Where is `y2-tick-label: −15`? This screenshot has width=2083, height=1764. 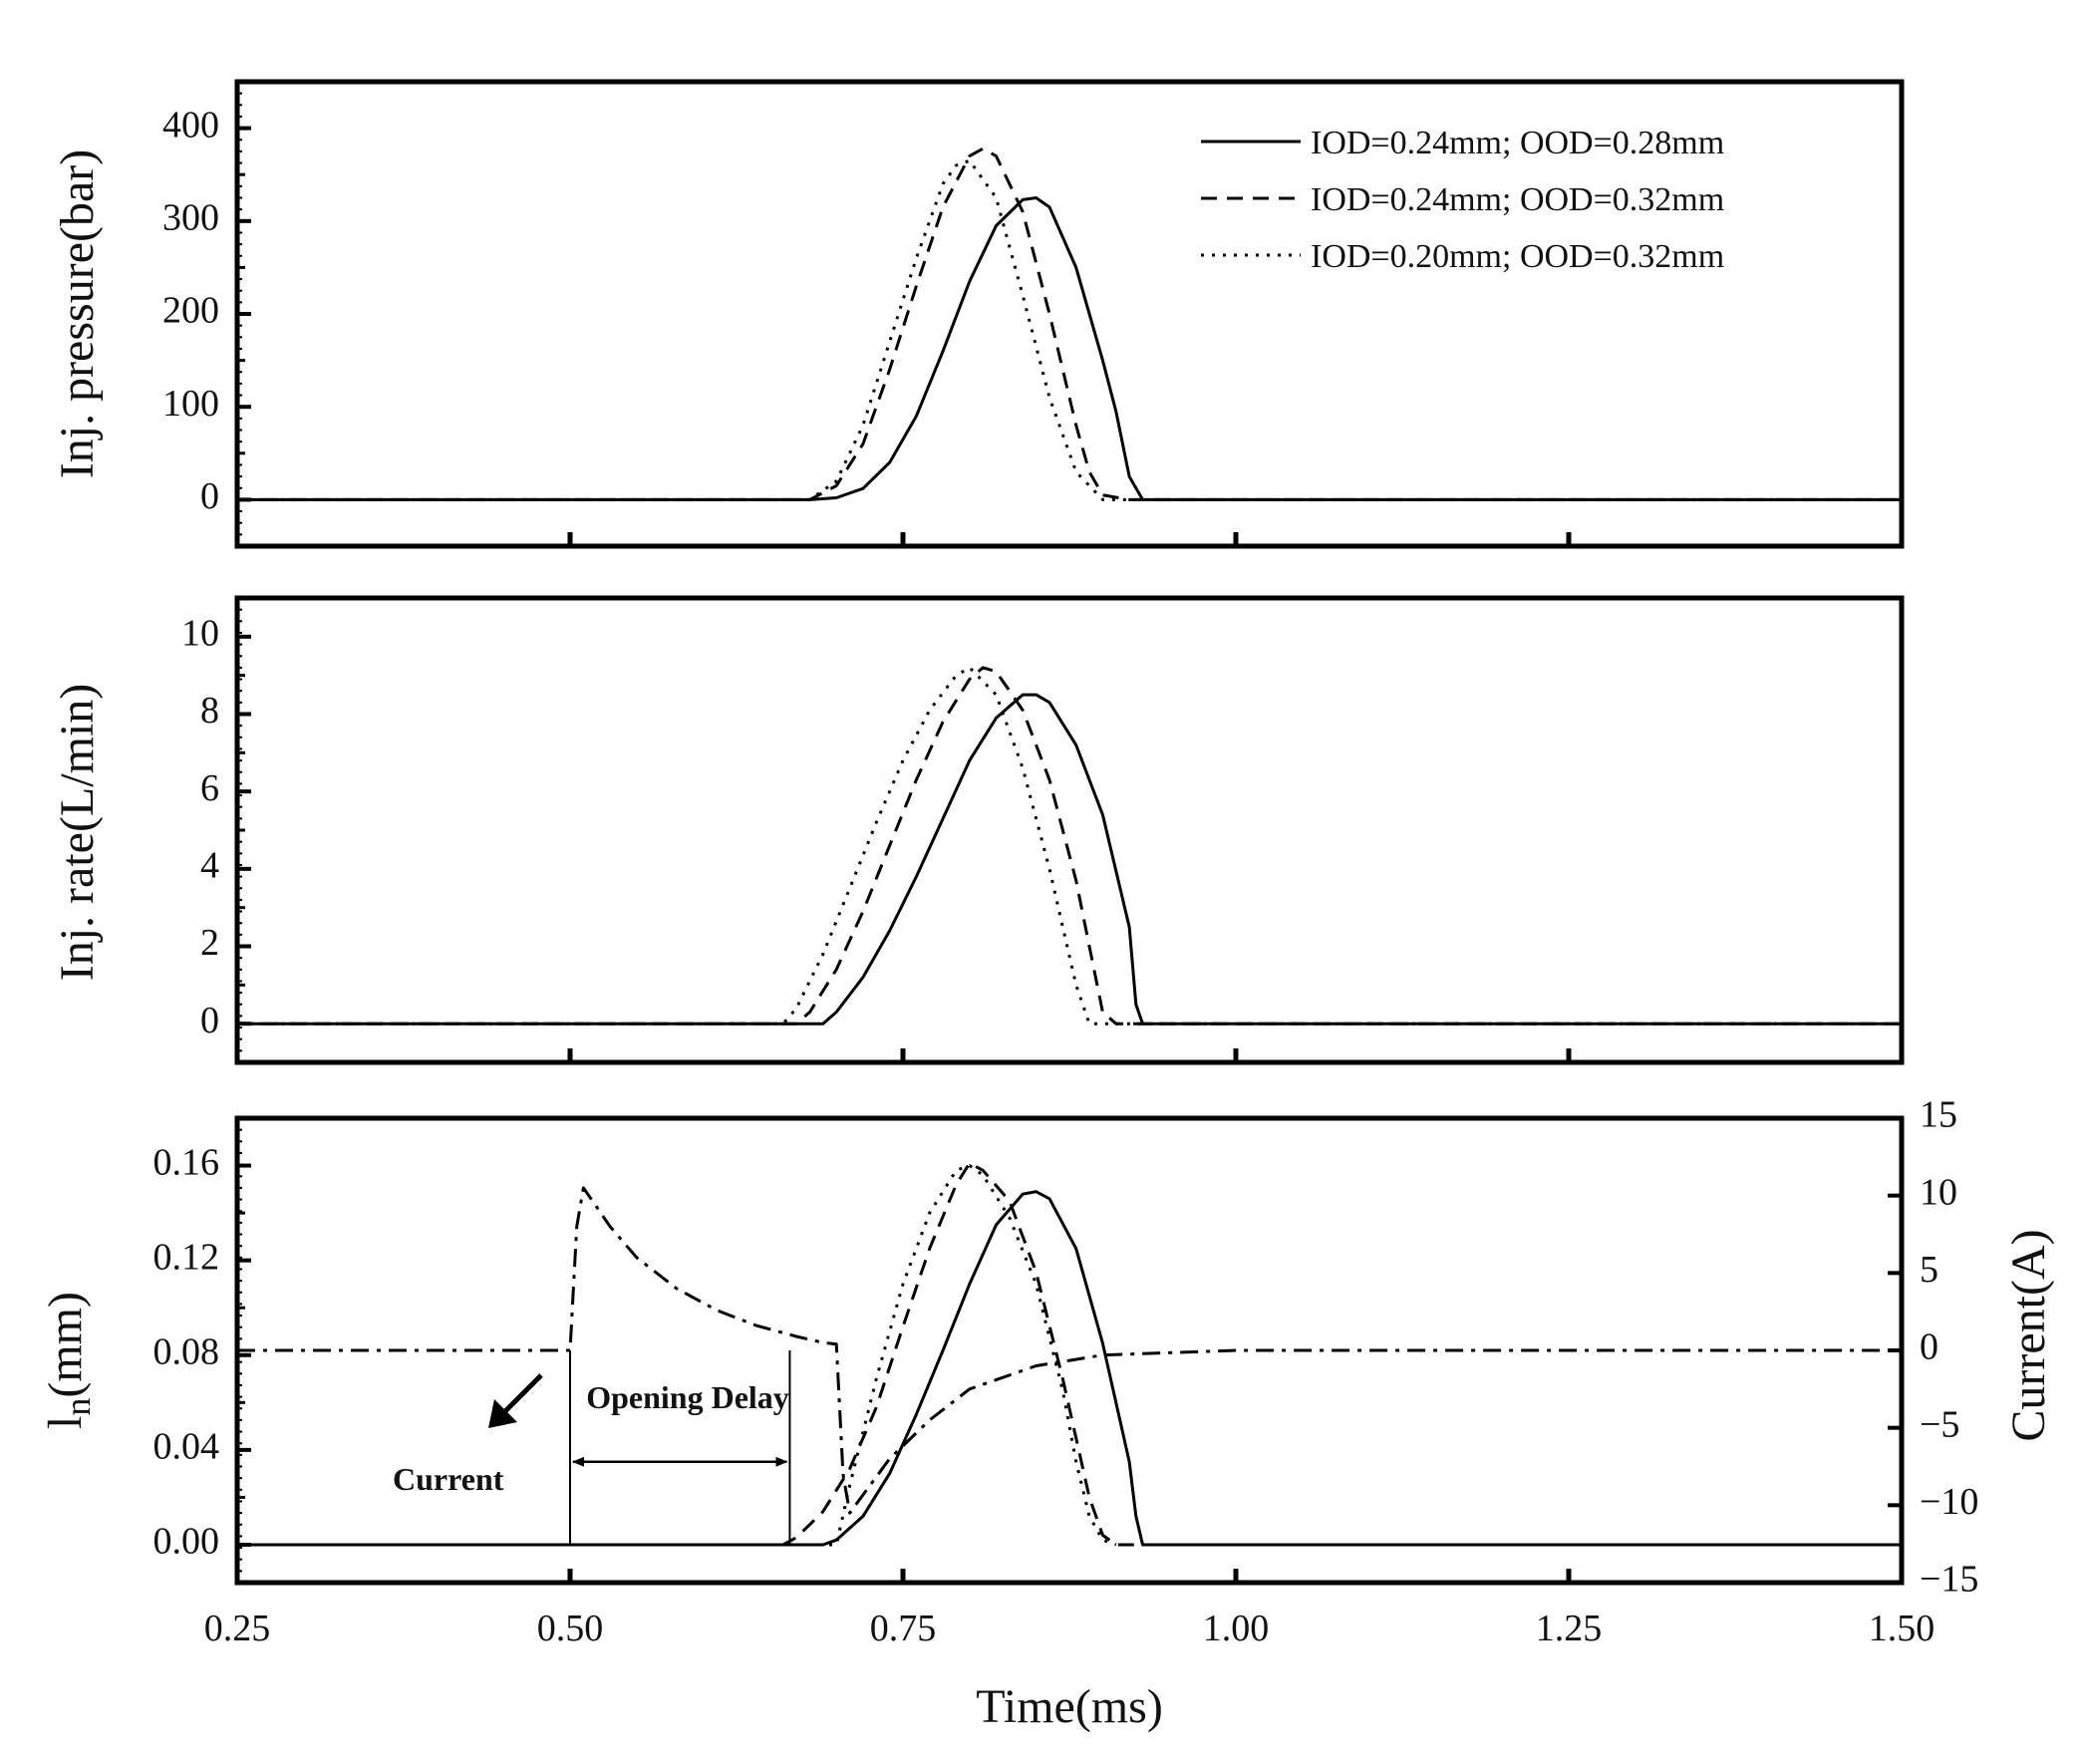
y2-tick-label: −15 is located at coordinates (1949, 1580).